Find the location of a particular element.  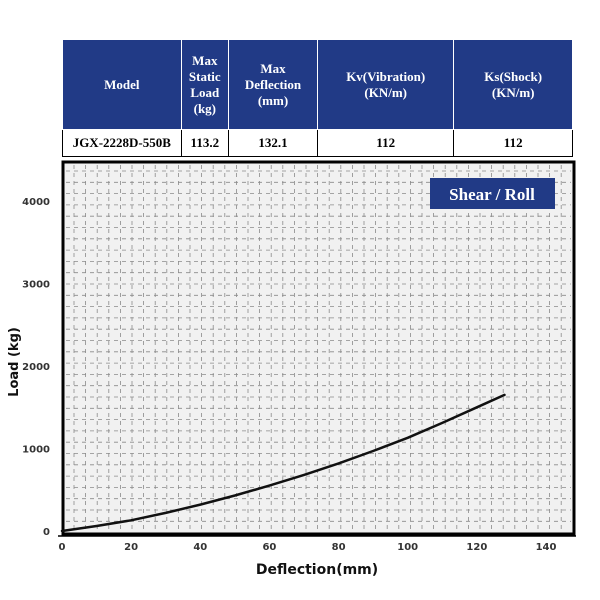

badge-box is located at coordinates (492, 193).